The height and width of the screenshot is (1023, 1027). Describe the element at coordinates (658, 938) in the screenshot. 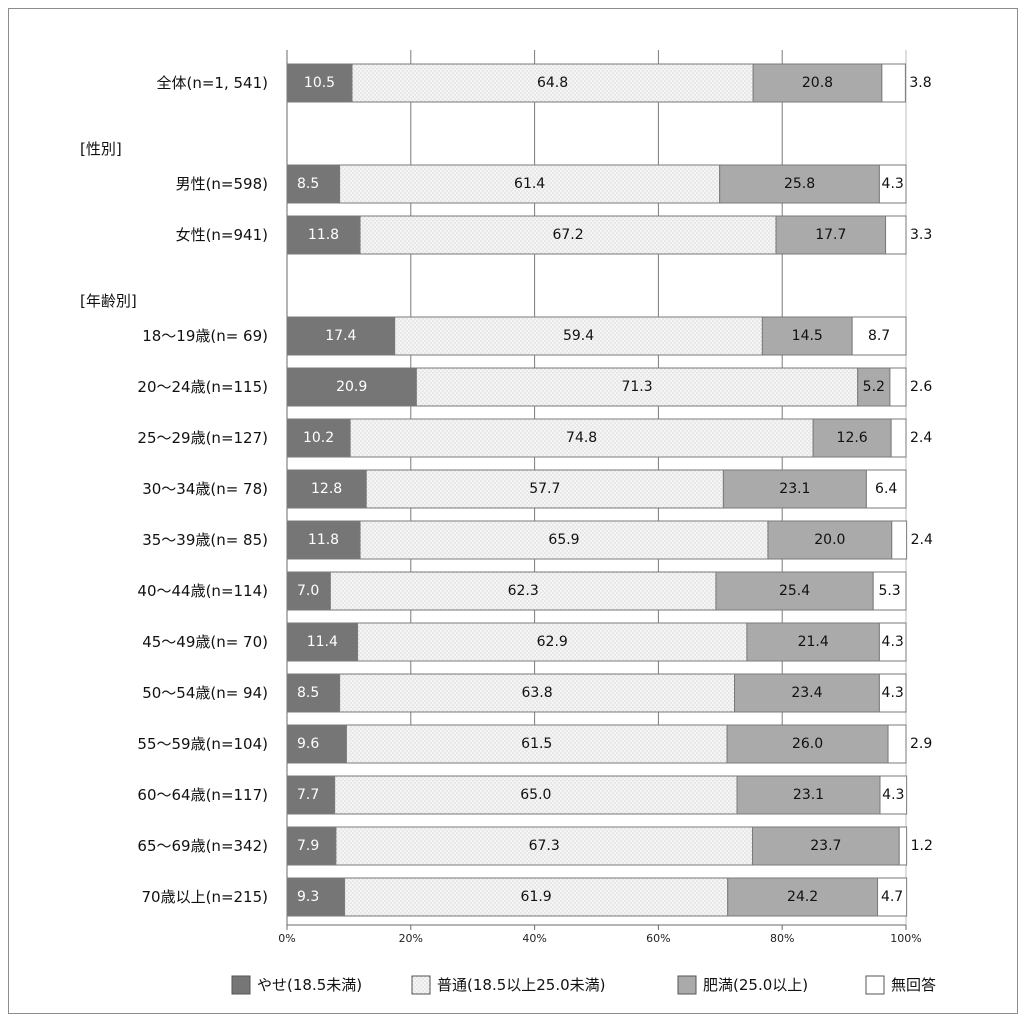

I see `x-tick-label: 60%` at that location.